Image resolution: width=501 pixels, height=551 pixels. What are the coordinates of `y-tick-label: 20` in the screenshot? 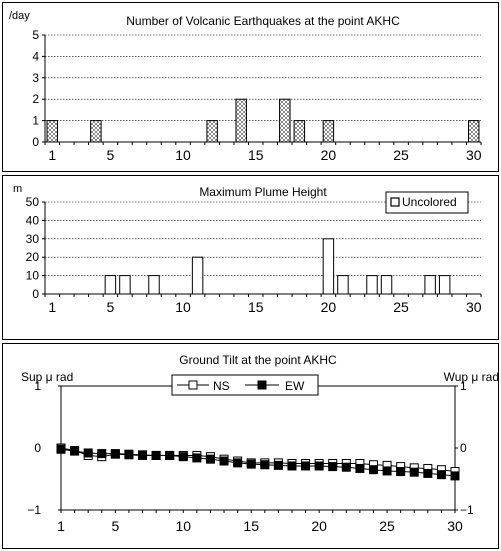 It's located at (33, 257).